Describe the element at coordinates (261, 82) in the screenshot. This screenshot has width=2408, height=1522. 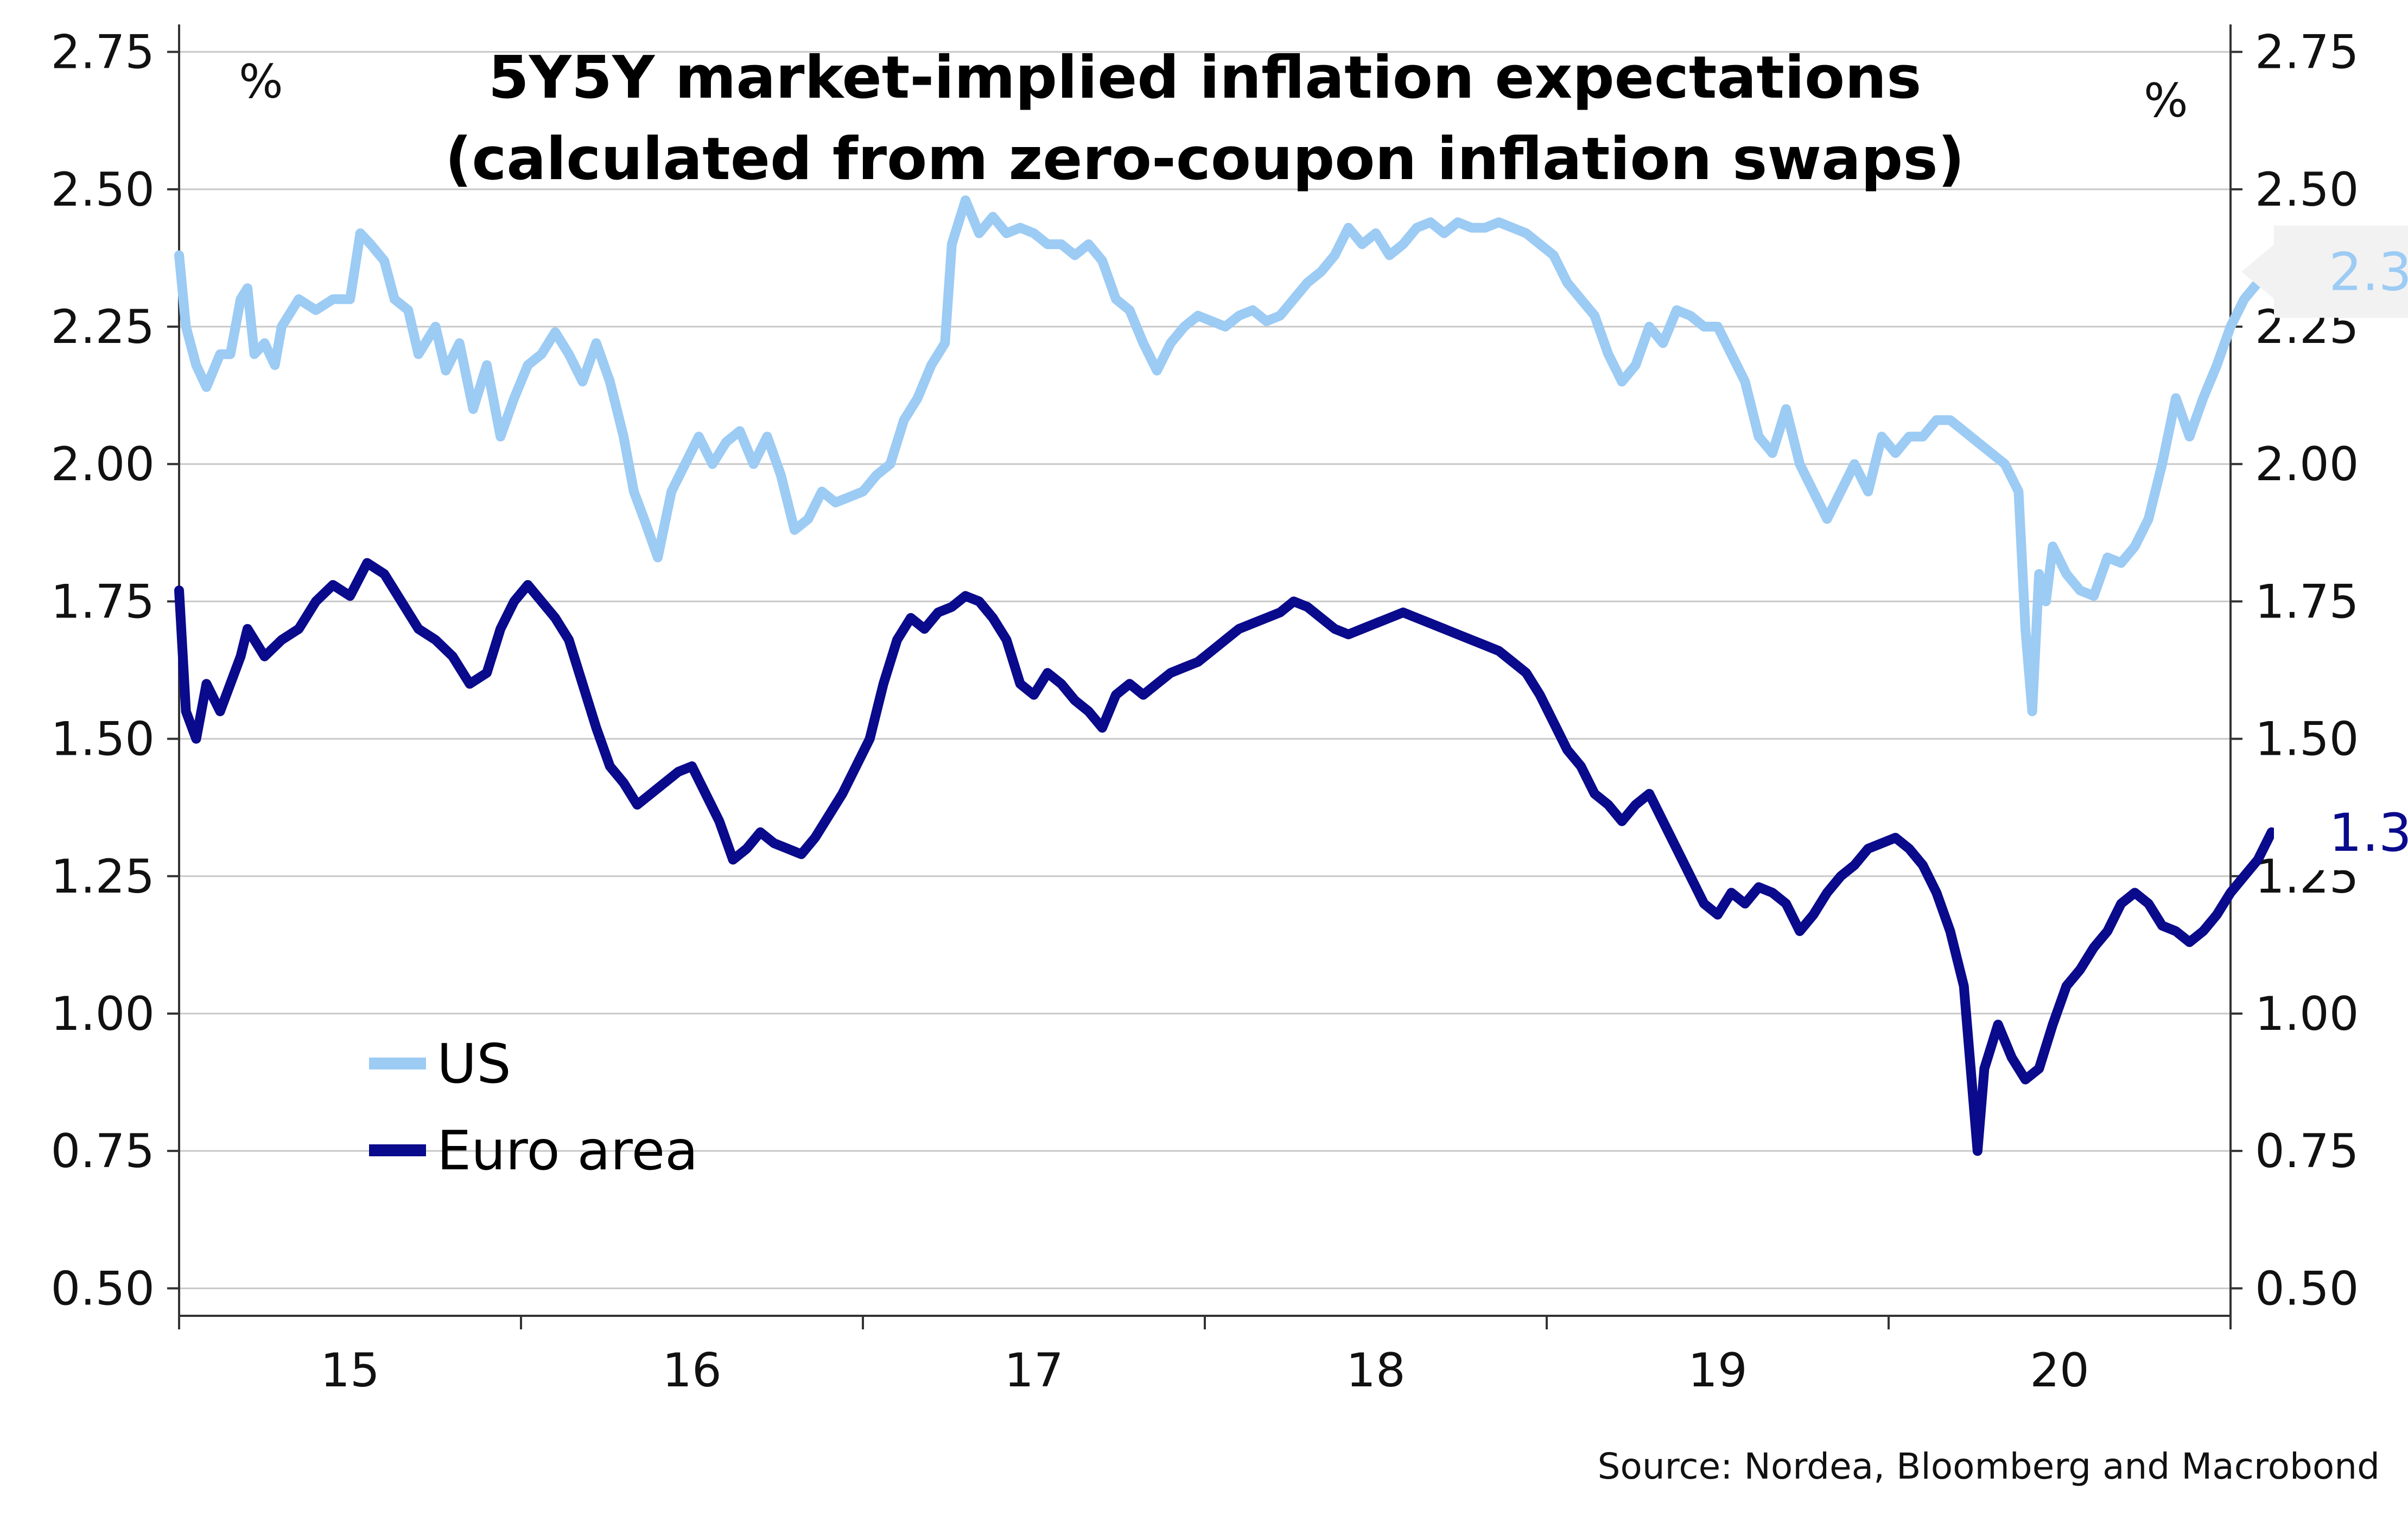
I see `y-unit-left: %` at that location.